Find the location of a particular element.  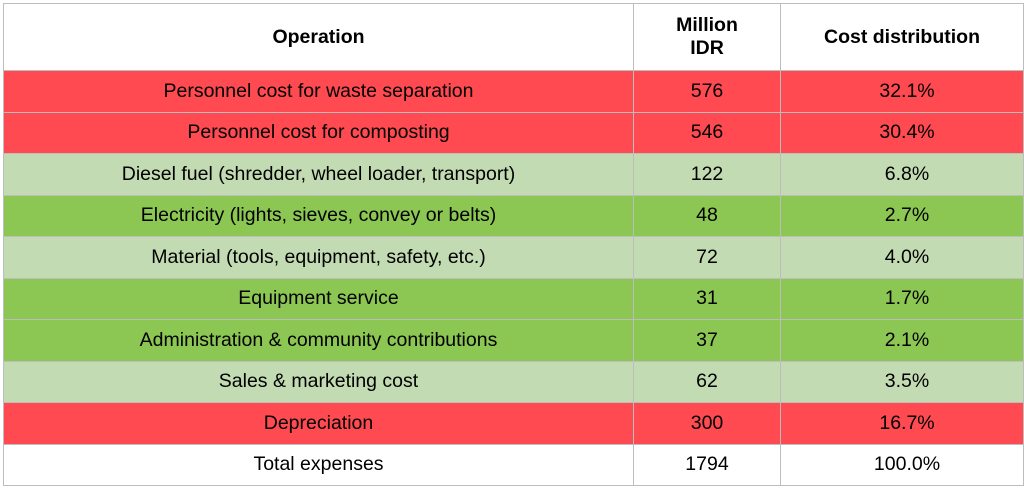

operation-header: Operation is located at coordinates (318, 37).